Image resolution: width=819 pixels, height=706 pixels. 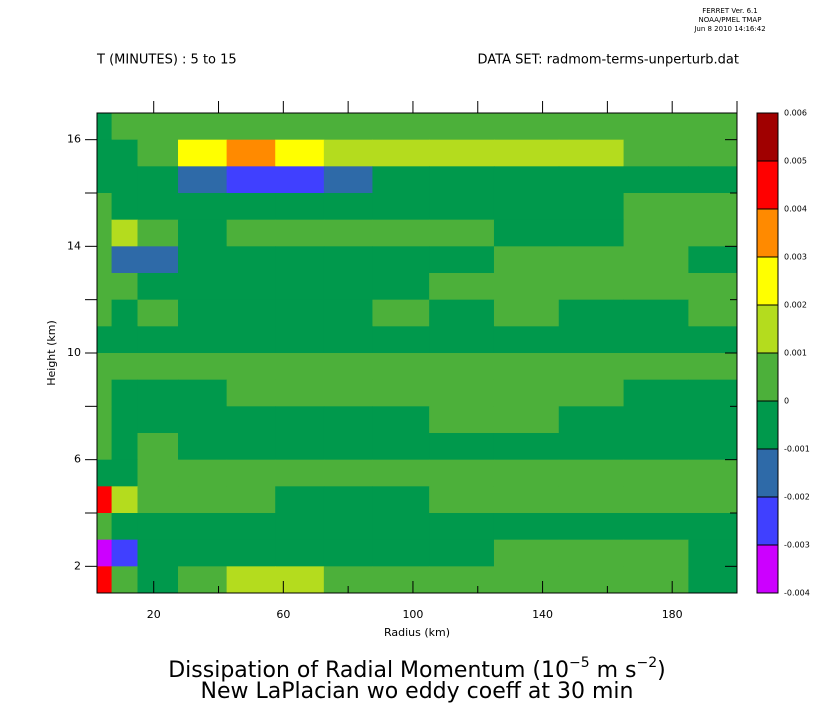 I want to click on header-line: NOAA/PMEL TMAP, so click(x=730, y=20).